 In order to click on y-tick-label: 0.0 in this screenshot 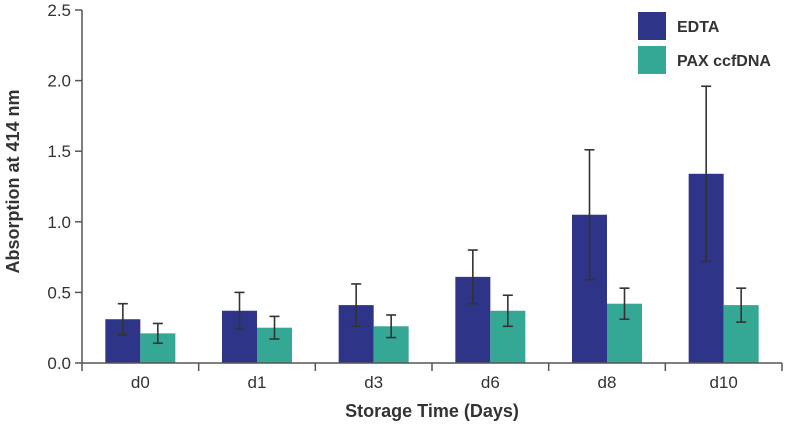, I will do `click(59, 363)`.